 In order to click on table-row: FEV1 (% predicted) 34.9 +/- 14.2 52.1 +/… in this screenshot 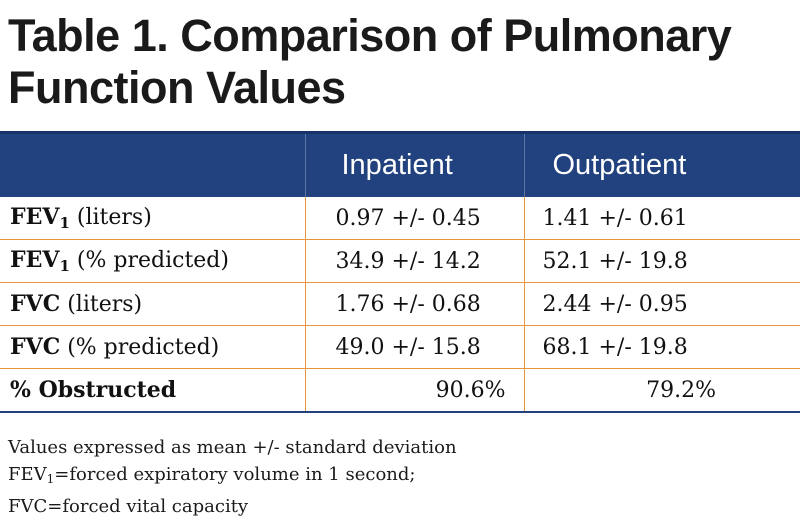, I will do `click(400, 261)`.